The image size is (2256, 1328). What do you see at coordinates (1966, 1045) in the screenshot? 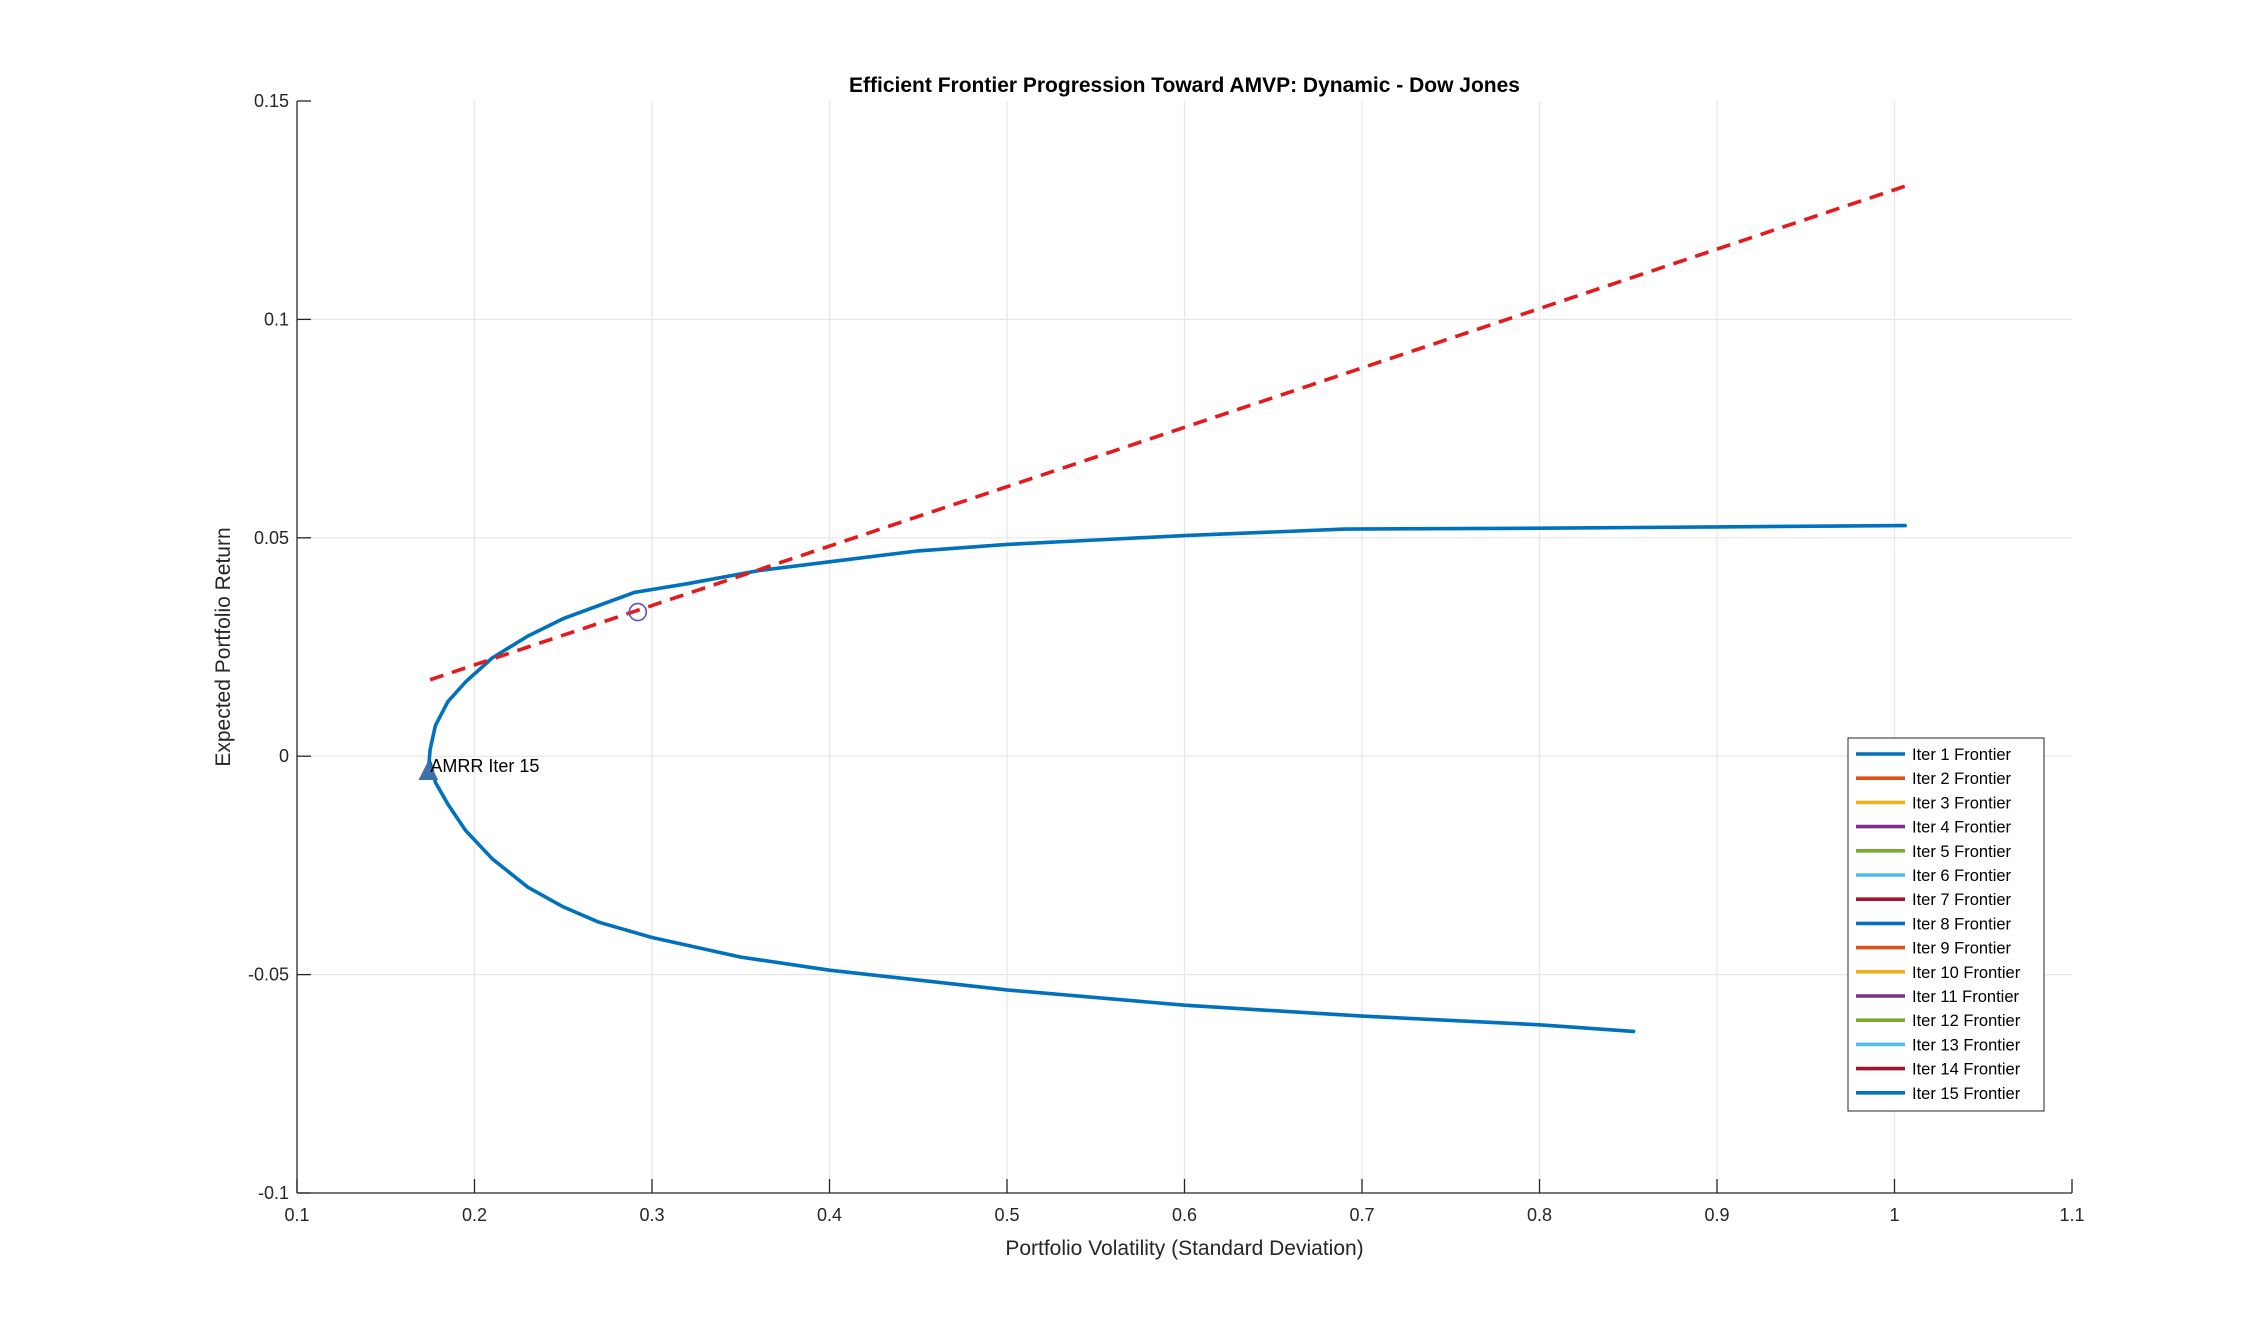
I see `legend-label: Iter 13 Frontier` at bounding box center [1966, 1045].